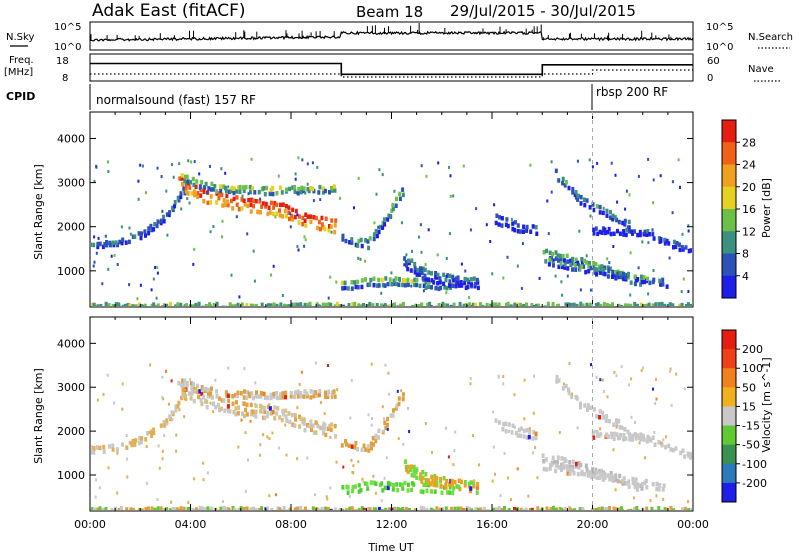 This screenshot has width=800, height=554. What do you see at coordinates (751, 426) in the screenshot?
I see `colorbar-tick-label: -15` at bounding box center [751, 426].